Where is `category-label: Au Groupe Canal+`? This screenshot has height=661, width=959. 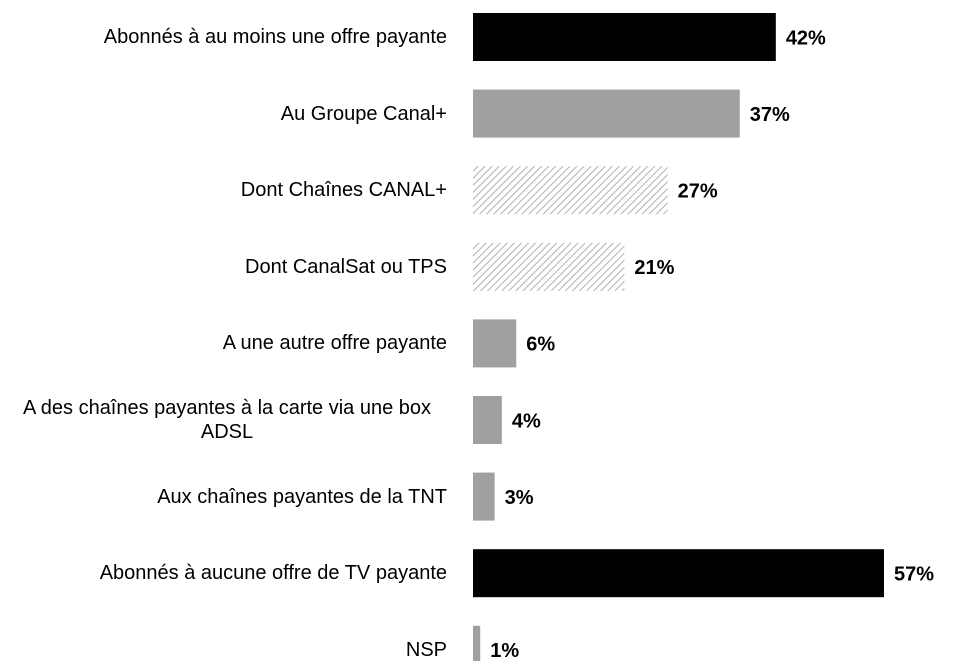 category-label: Au Groupe Canal+ is located at coordinates (364, 114).